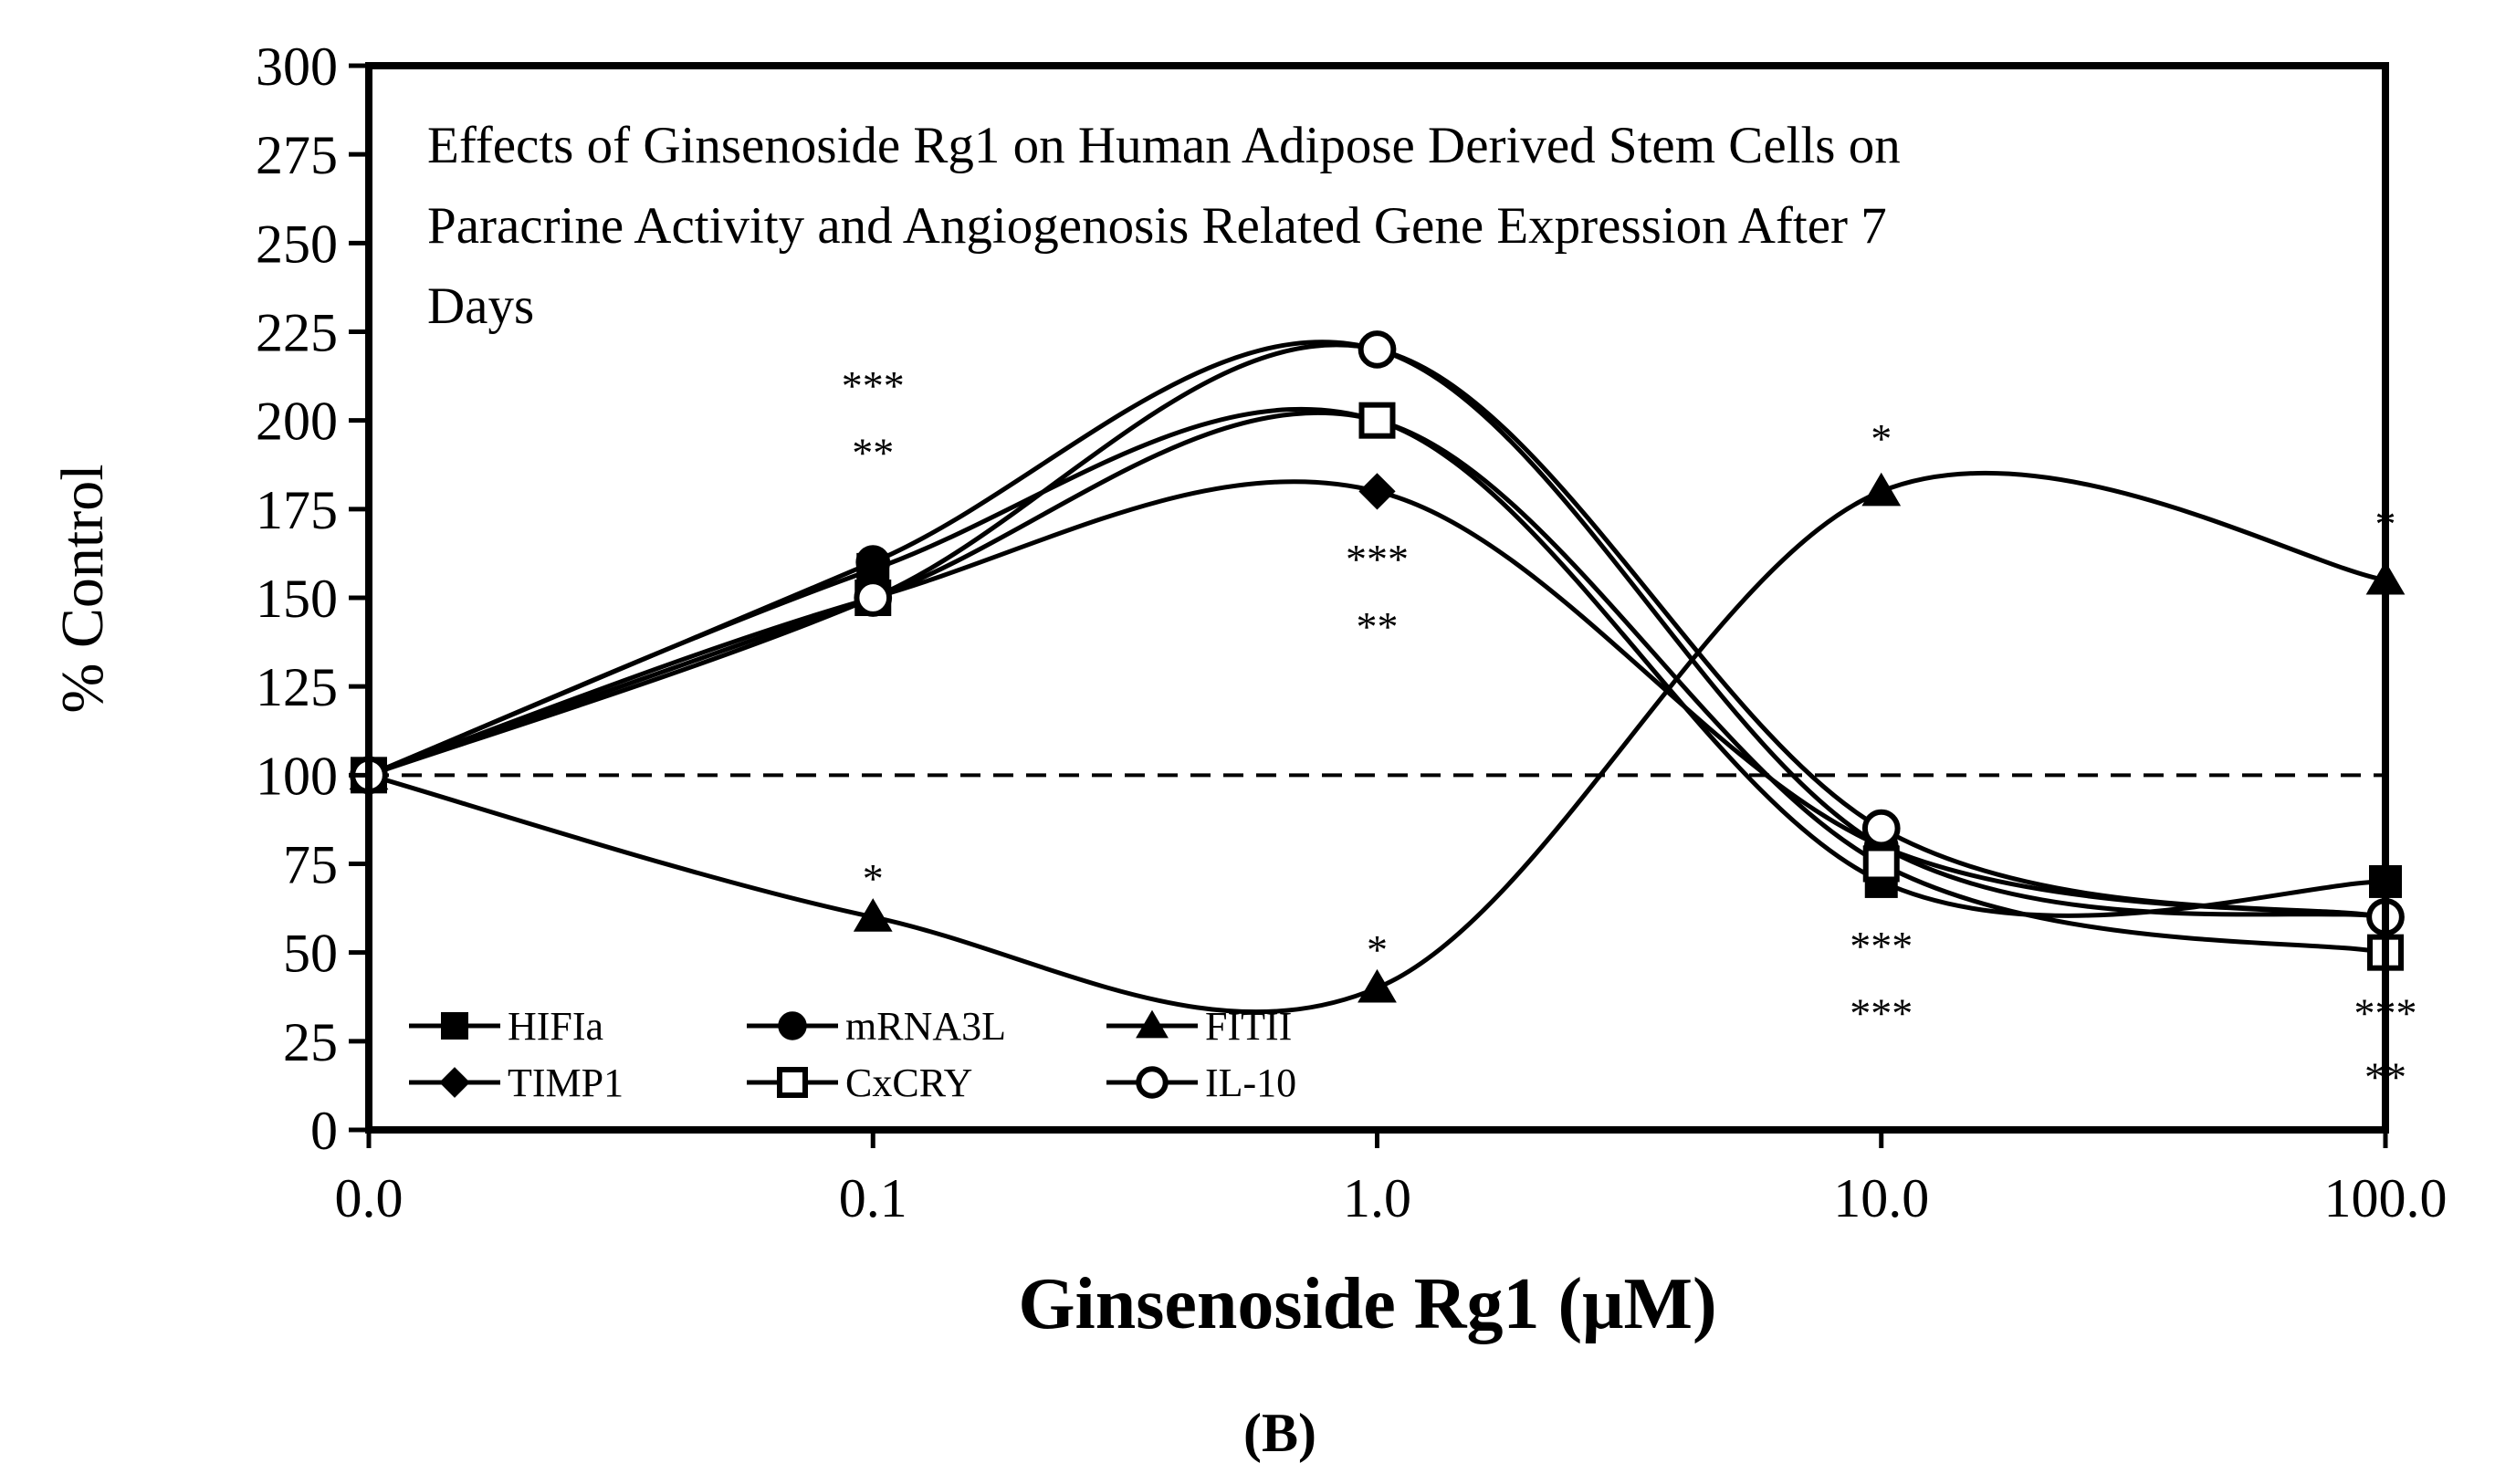 Image resolution: width=2495 pixels, height=1484 pixels. Describe the element at coordinates (83, 588) in the screenshot. I see `y-axis-label: % Control` at that location.